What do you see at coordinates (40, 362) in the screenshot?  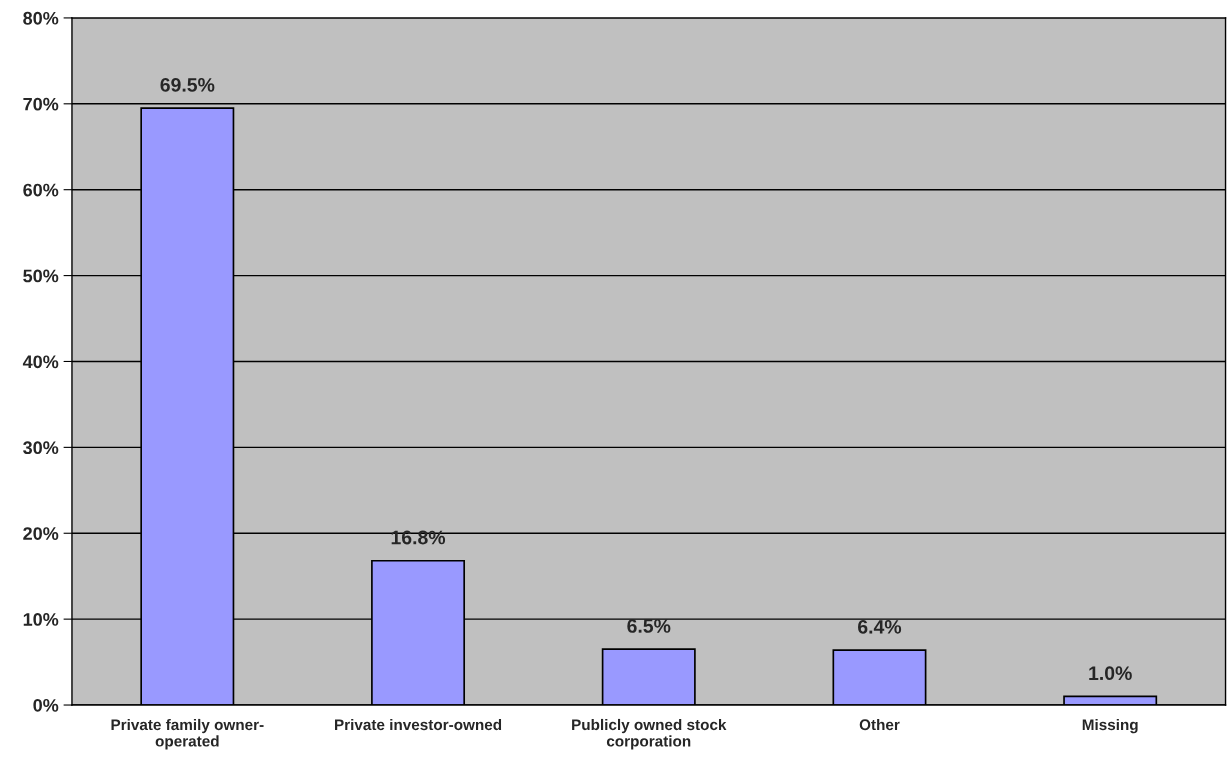 I see `y-tick-label: 40%` at bounding box center [40, 362].